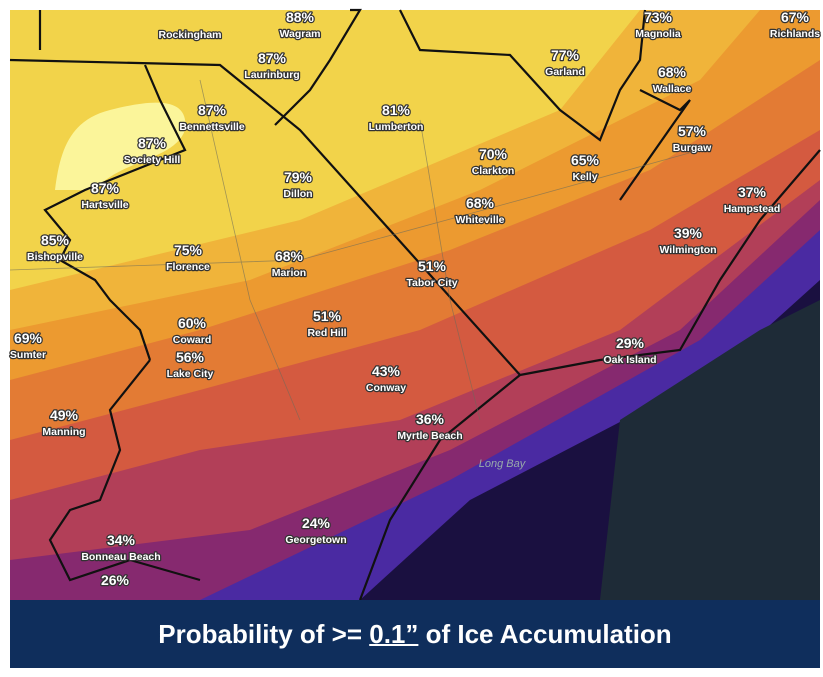 The image size is (823, 677). I want to click on percent-label: 29%, so click(630, 343).